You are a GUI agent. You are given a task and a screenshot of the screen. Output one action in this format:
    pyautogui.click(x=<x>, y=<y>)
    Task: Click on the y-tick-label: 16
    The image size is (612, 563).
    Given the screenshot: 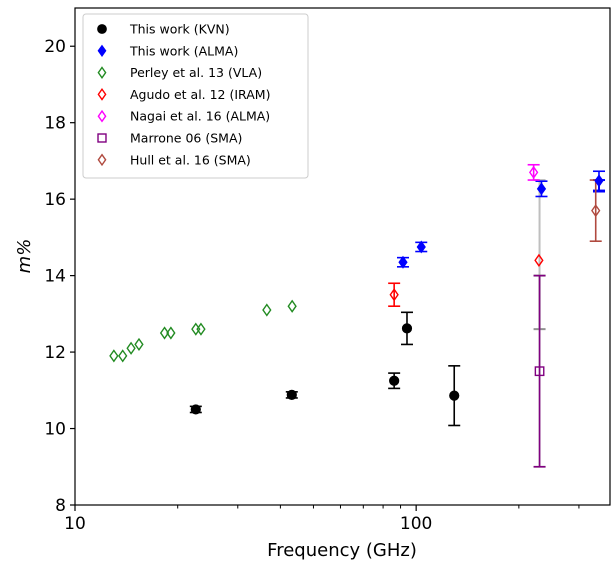 What is the action you would take?
    pyautogui.click(x=55, y=200)
    